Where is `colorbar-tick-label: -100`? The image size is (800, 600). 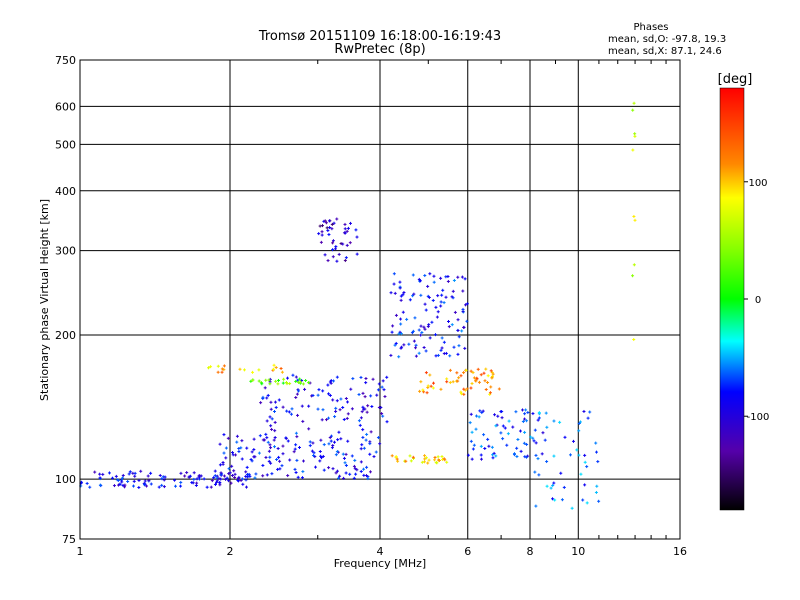 colorbar-tick-label: -100 is located at coordinates (758, 417).